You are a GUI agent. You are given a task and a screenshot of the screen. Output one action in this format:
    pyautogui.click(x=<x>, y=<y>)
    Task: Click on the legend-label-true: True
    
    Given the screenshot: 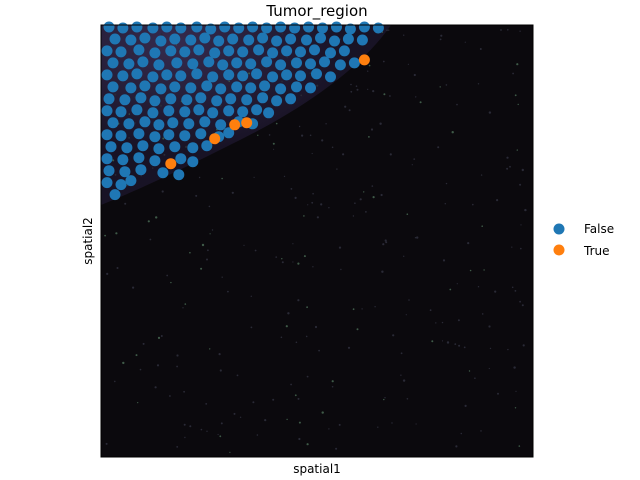 What is the action you would take?
    pyautogui.click(x=596, y=251)
    